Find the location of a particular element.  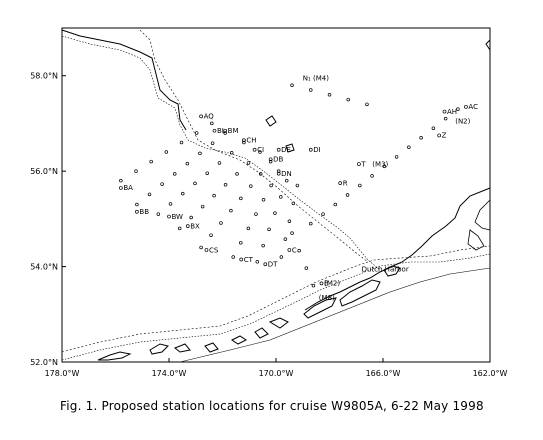

station-label: DI is located at coordinates (316, 150).